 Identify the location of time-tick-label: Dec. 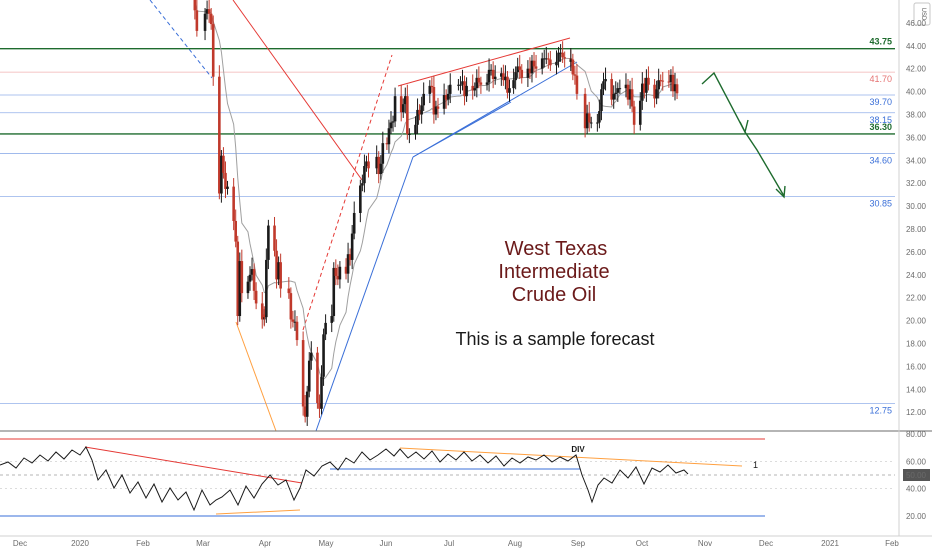
(20, 543).